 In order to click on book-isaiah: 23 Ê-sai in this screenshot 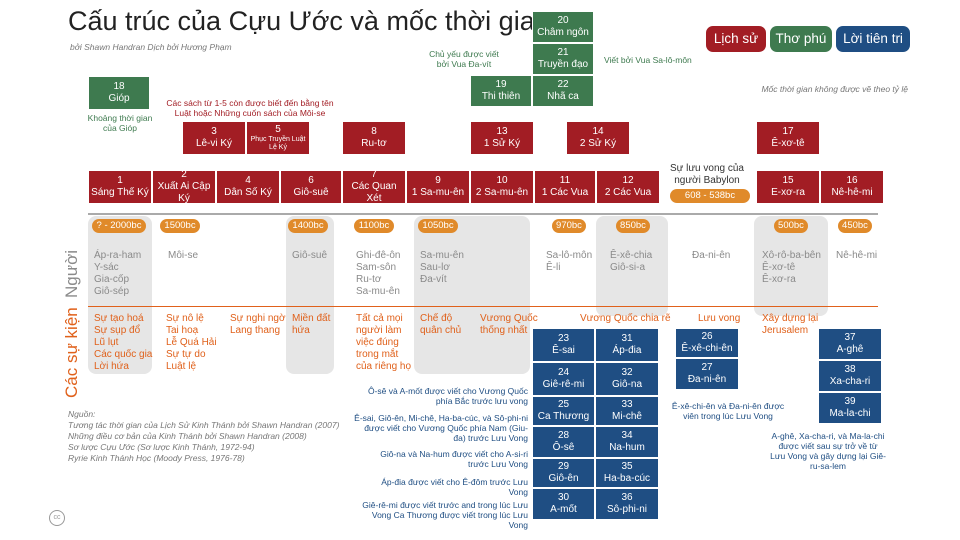, I will do `click(563, 345)`.